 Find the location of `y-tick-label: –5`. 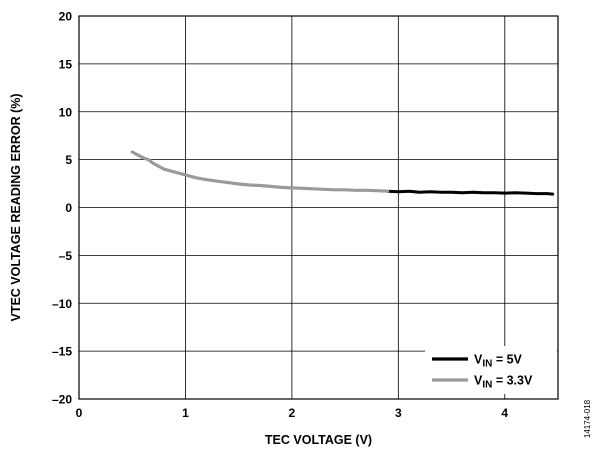

y-tick-label: –5 is located at coordinates (66, 256).